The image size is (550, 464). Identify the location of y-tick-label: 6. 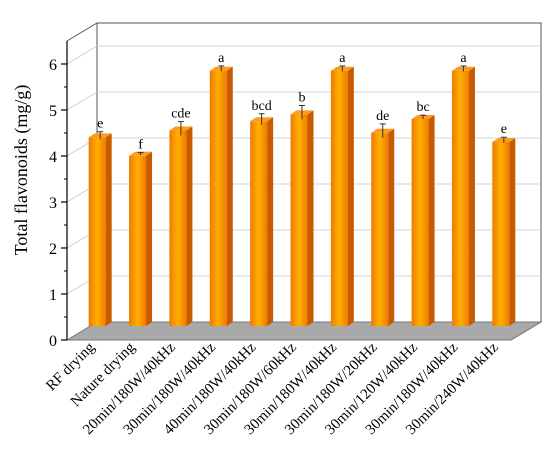
(53, 65).